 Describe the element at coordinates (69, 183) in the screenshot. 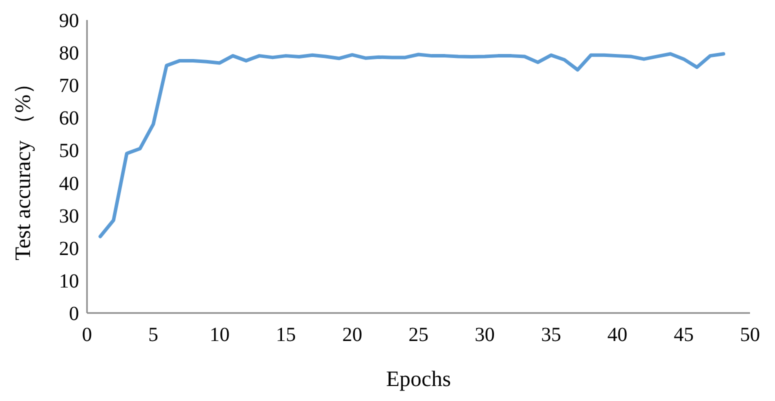

I see `y-tick-label: 40` at that location.